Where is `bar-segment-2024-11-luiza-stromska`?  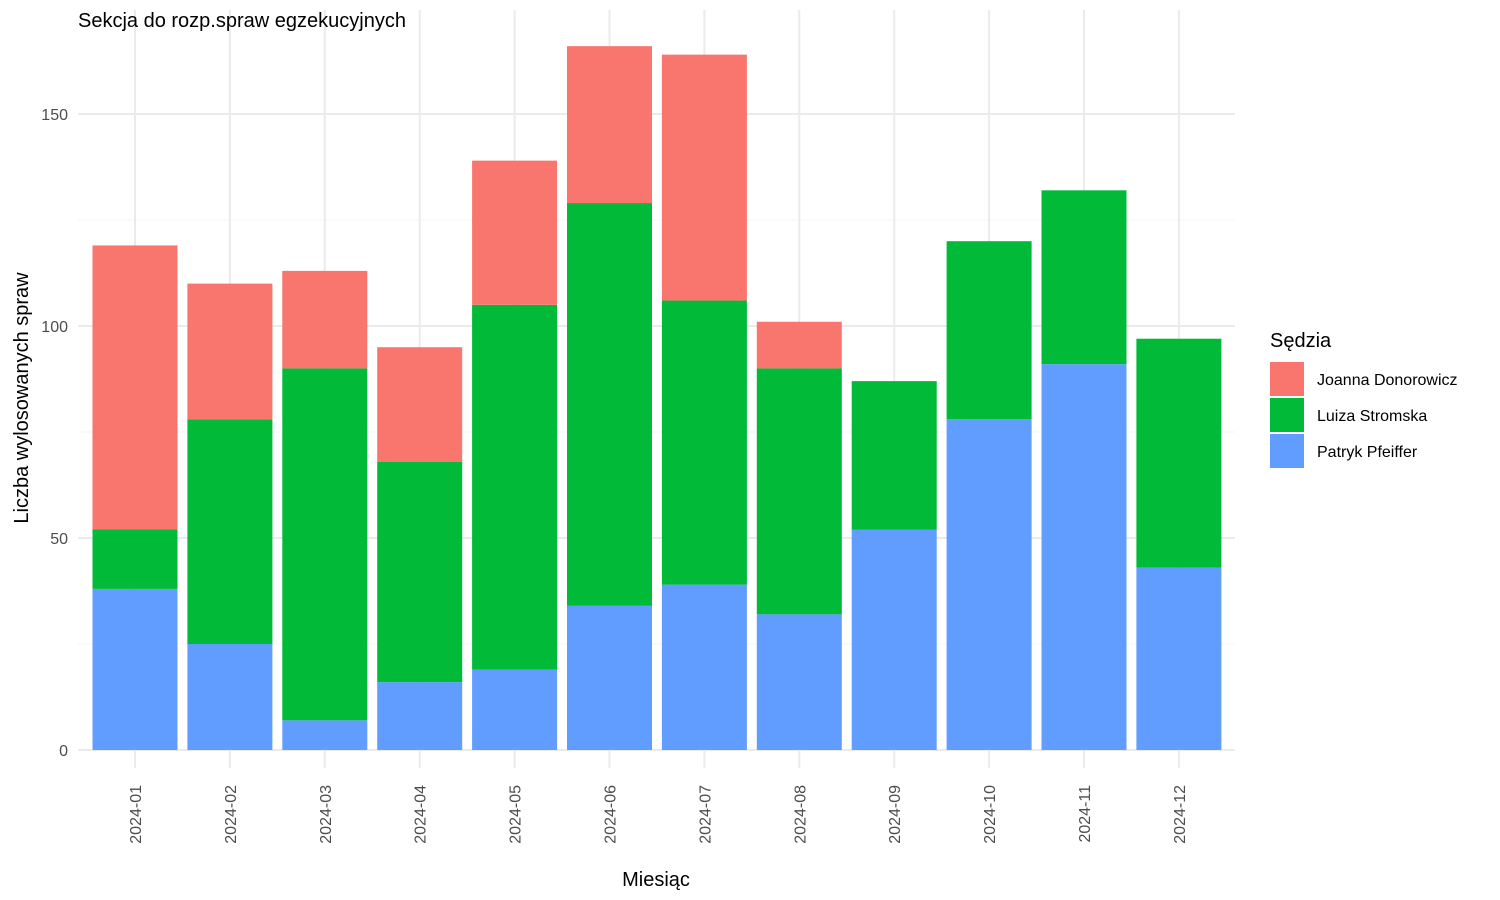
bar-segment-2024-11-luiza-stromska is located at coordinates (1084, 277).